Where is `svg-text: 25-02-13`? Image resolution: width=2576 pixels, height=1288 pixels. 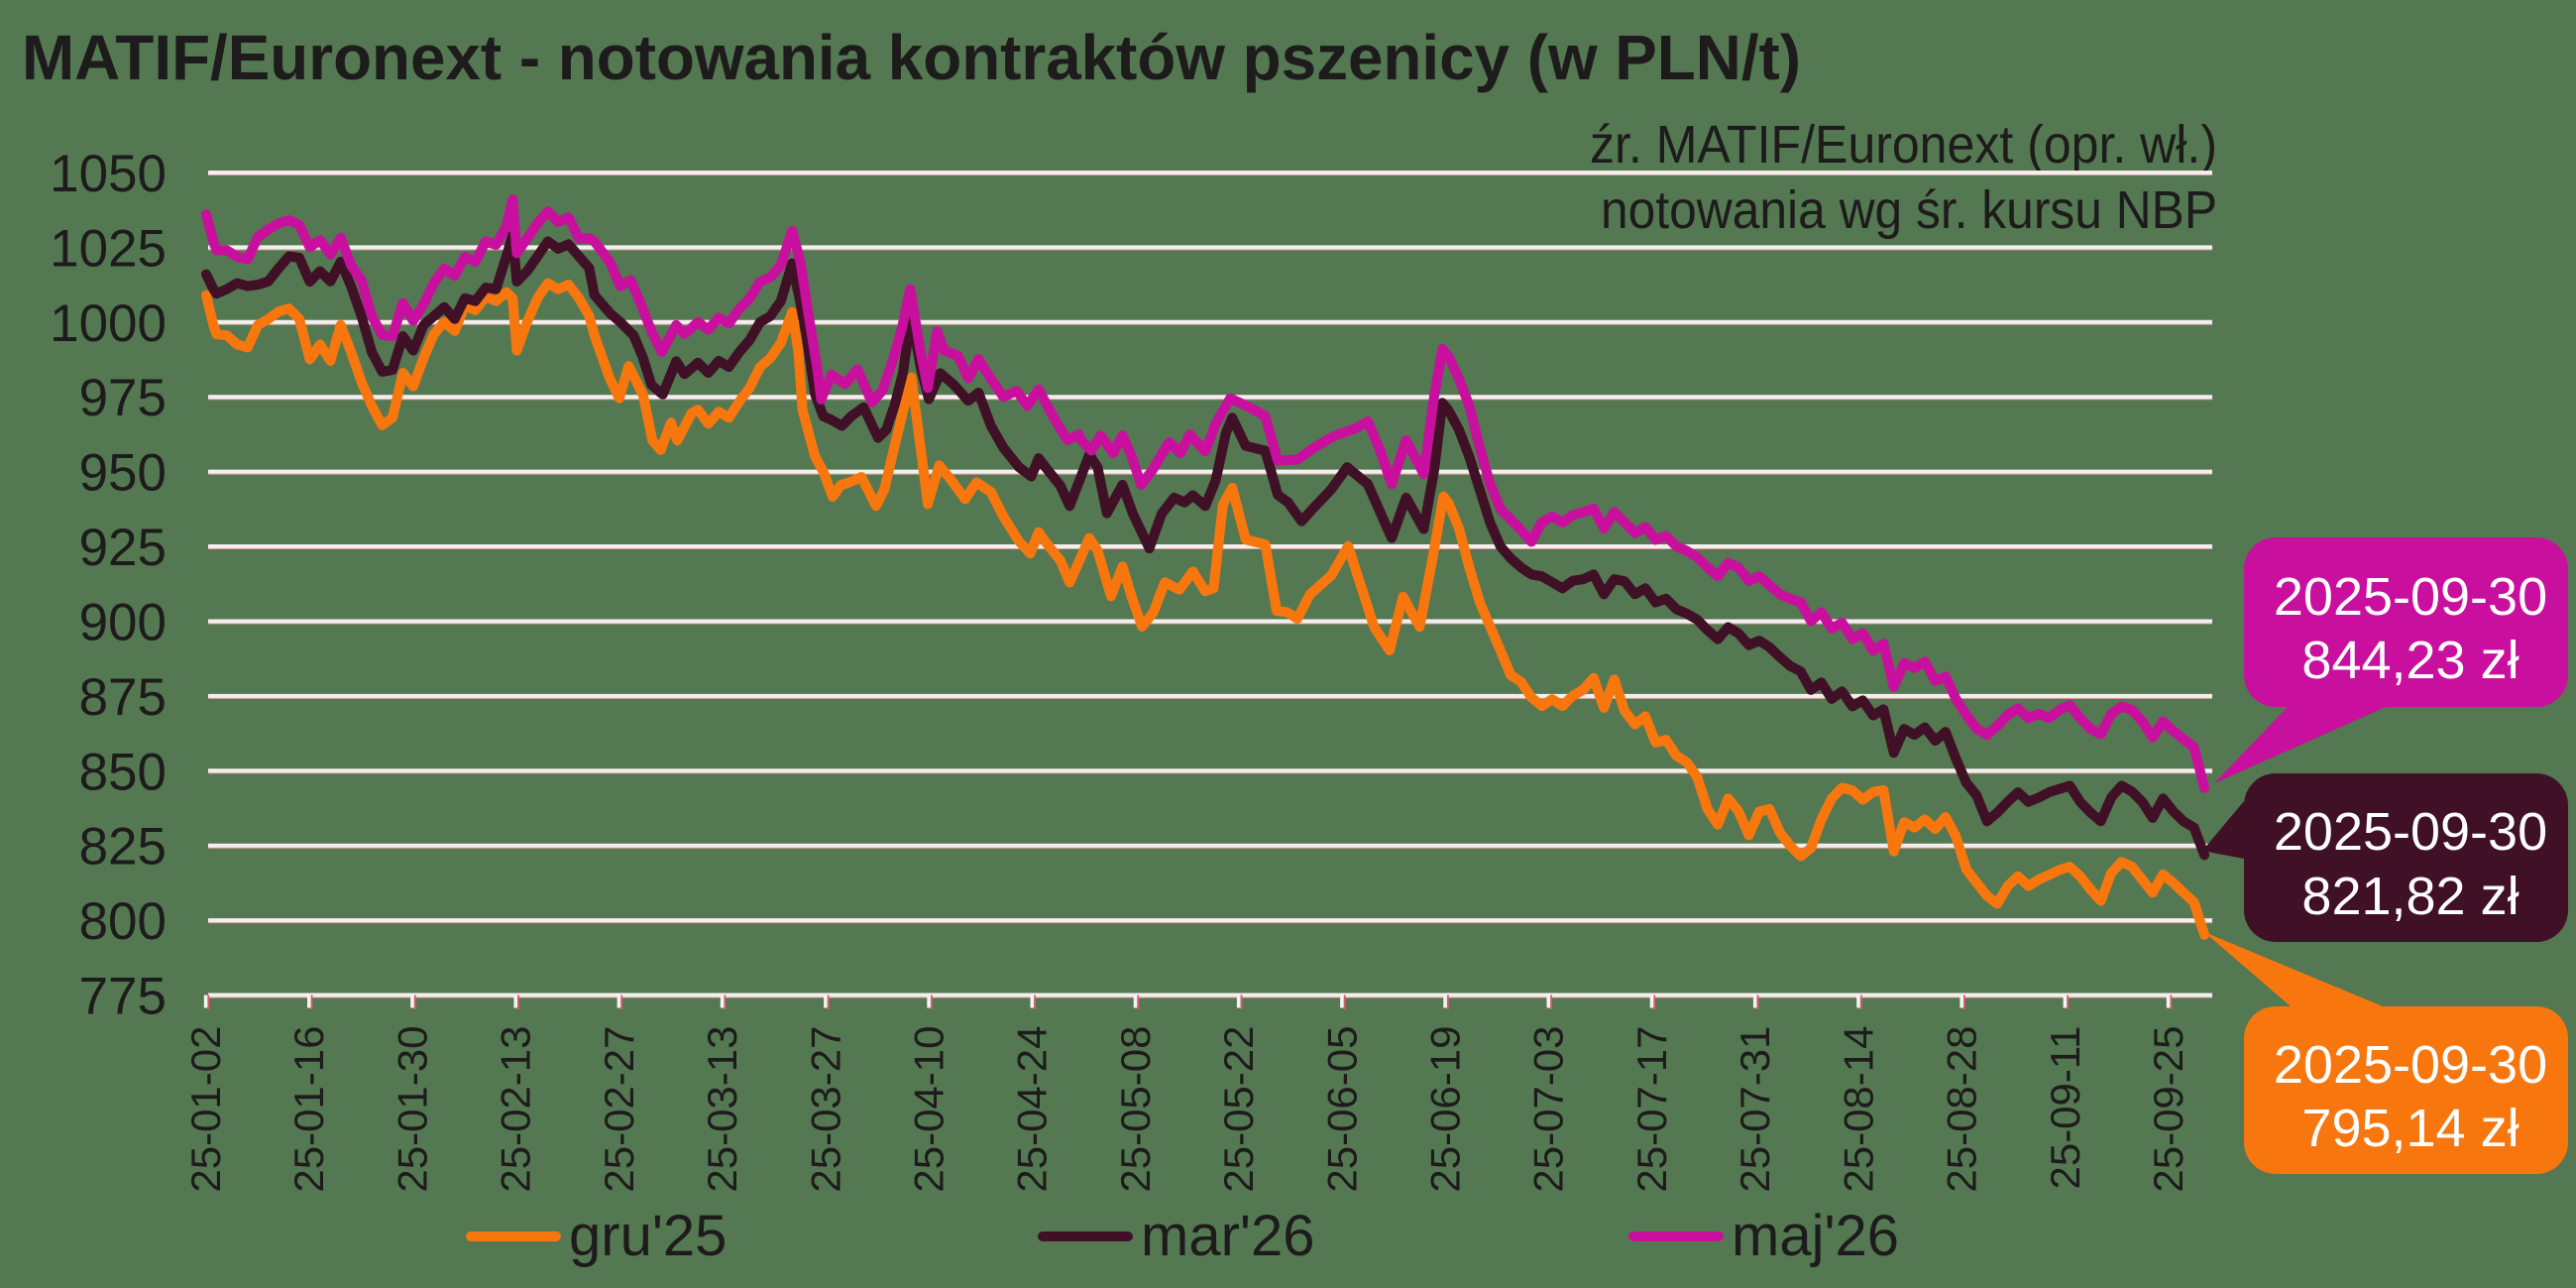 svg-text: 25-02-13 is located at coordinates (516, 1109).